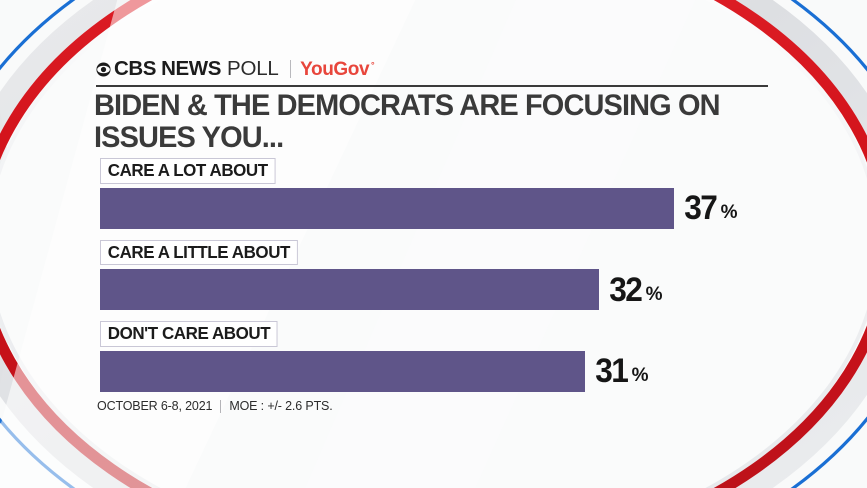  I want to click on bar-value: 37 %, so click(710, 208).